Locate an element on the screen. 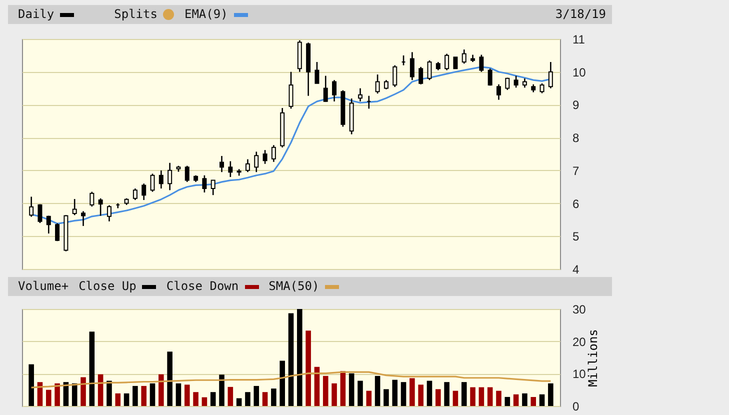 This screenshot has width=729, height=415. legend-label: EMA(9) is located at coordinates (206, 14).